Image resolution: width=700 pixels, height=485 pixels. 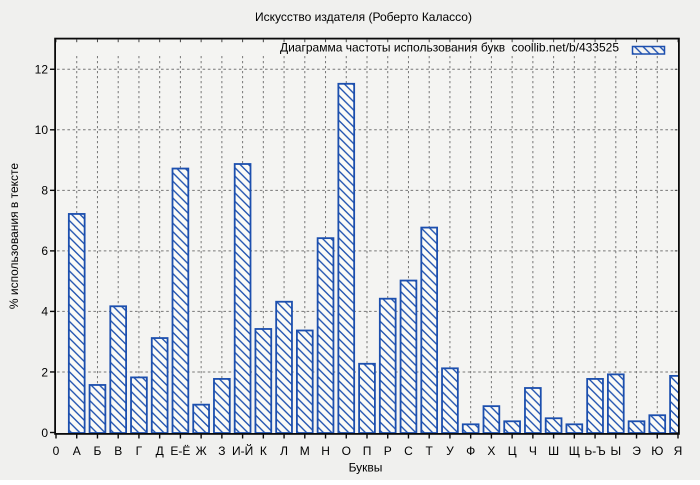 I want to click on bar-Ц, so click(x=512, y=427).